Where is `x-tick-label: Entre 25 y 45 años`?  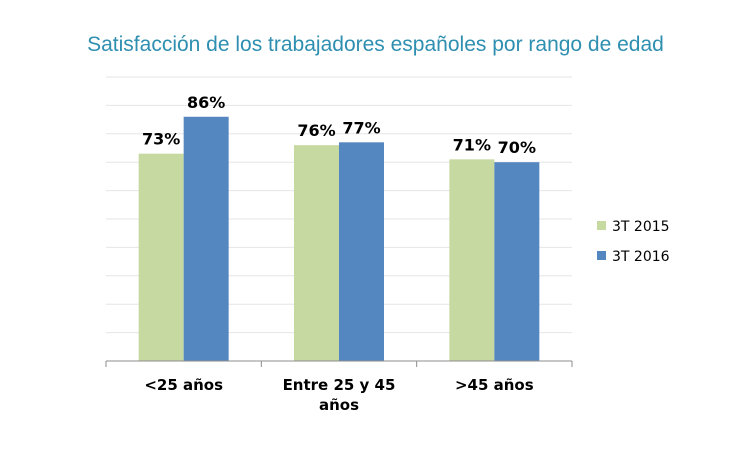
x-tick-label: Entre 25 y 45 años is located at coordinates (339, 395).